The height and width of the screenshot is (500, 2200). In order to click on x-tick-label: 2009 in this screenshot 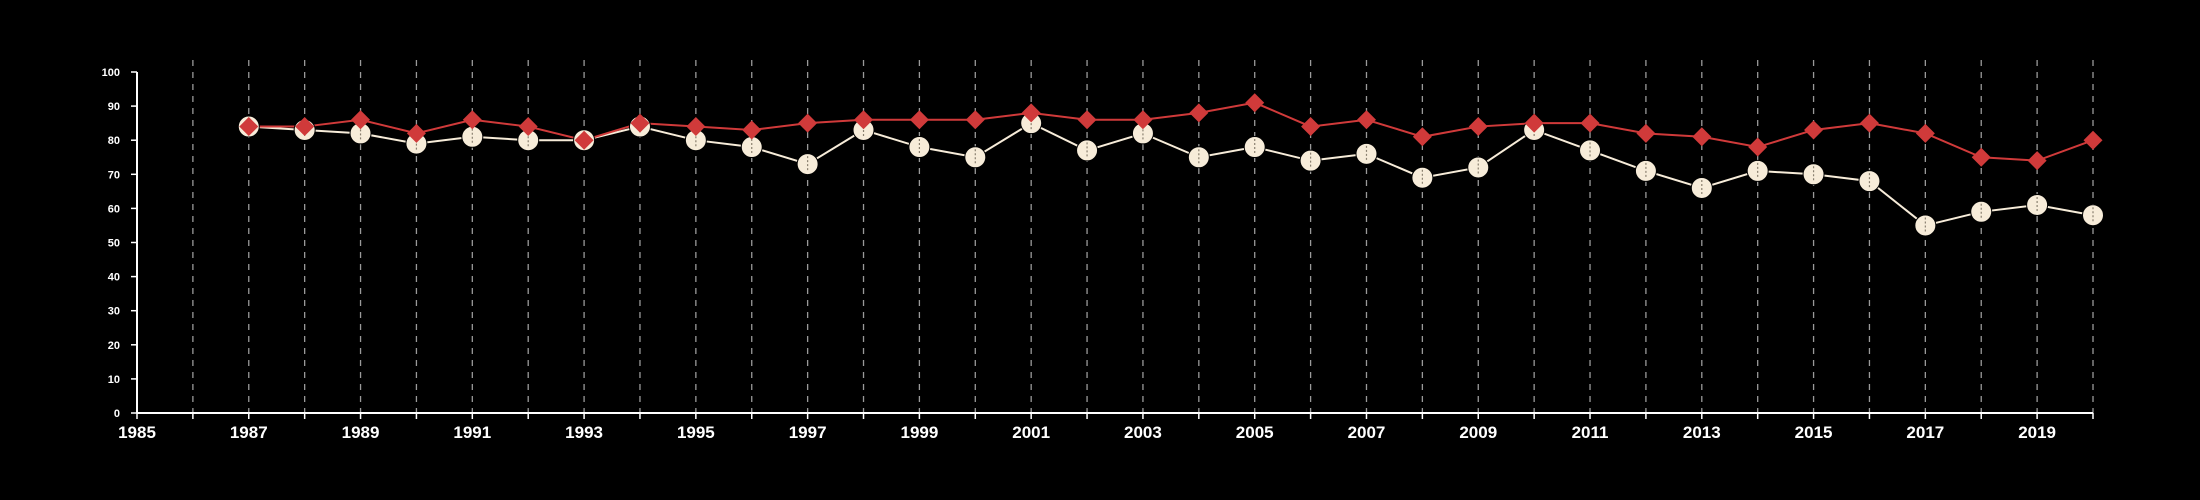, I will do `click(1478, 432)`.